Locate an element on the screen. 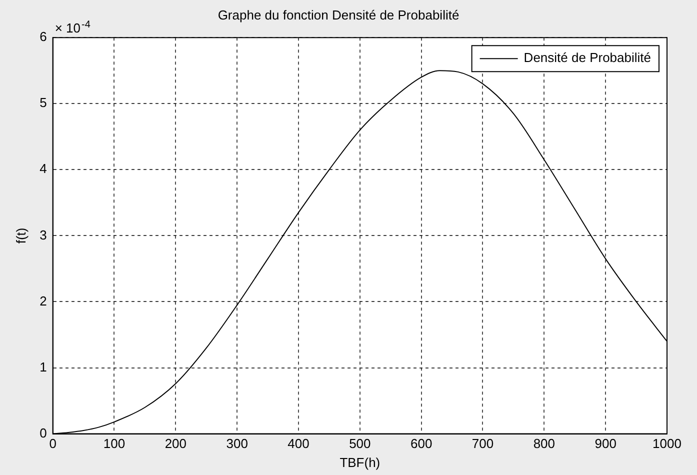 The height and width of the screenshot is (475, 697). y-tick-label: 4 is located at coordinates (43, 168).